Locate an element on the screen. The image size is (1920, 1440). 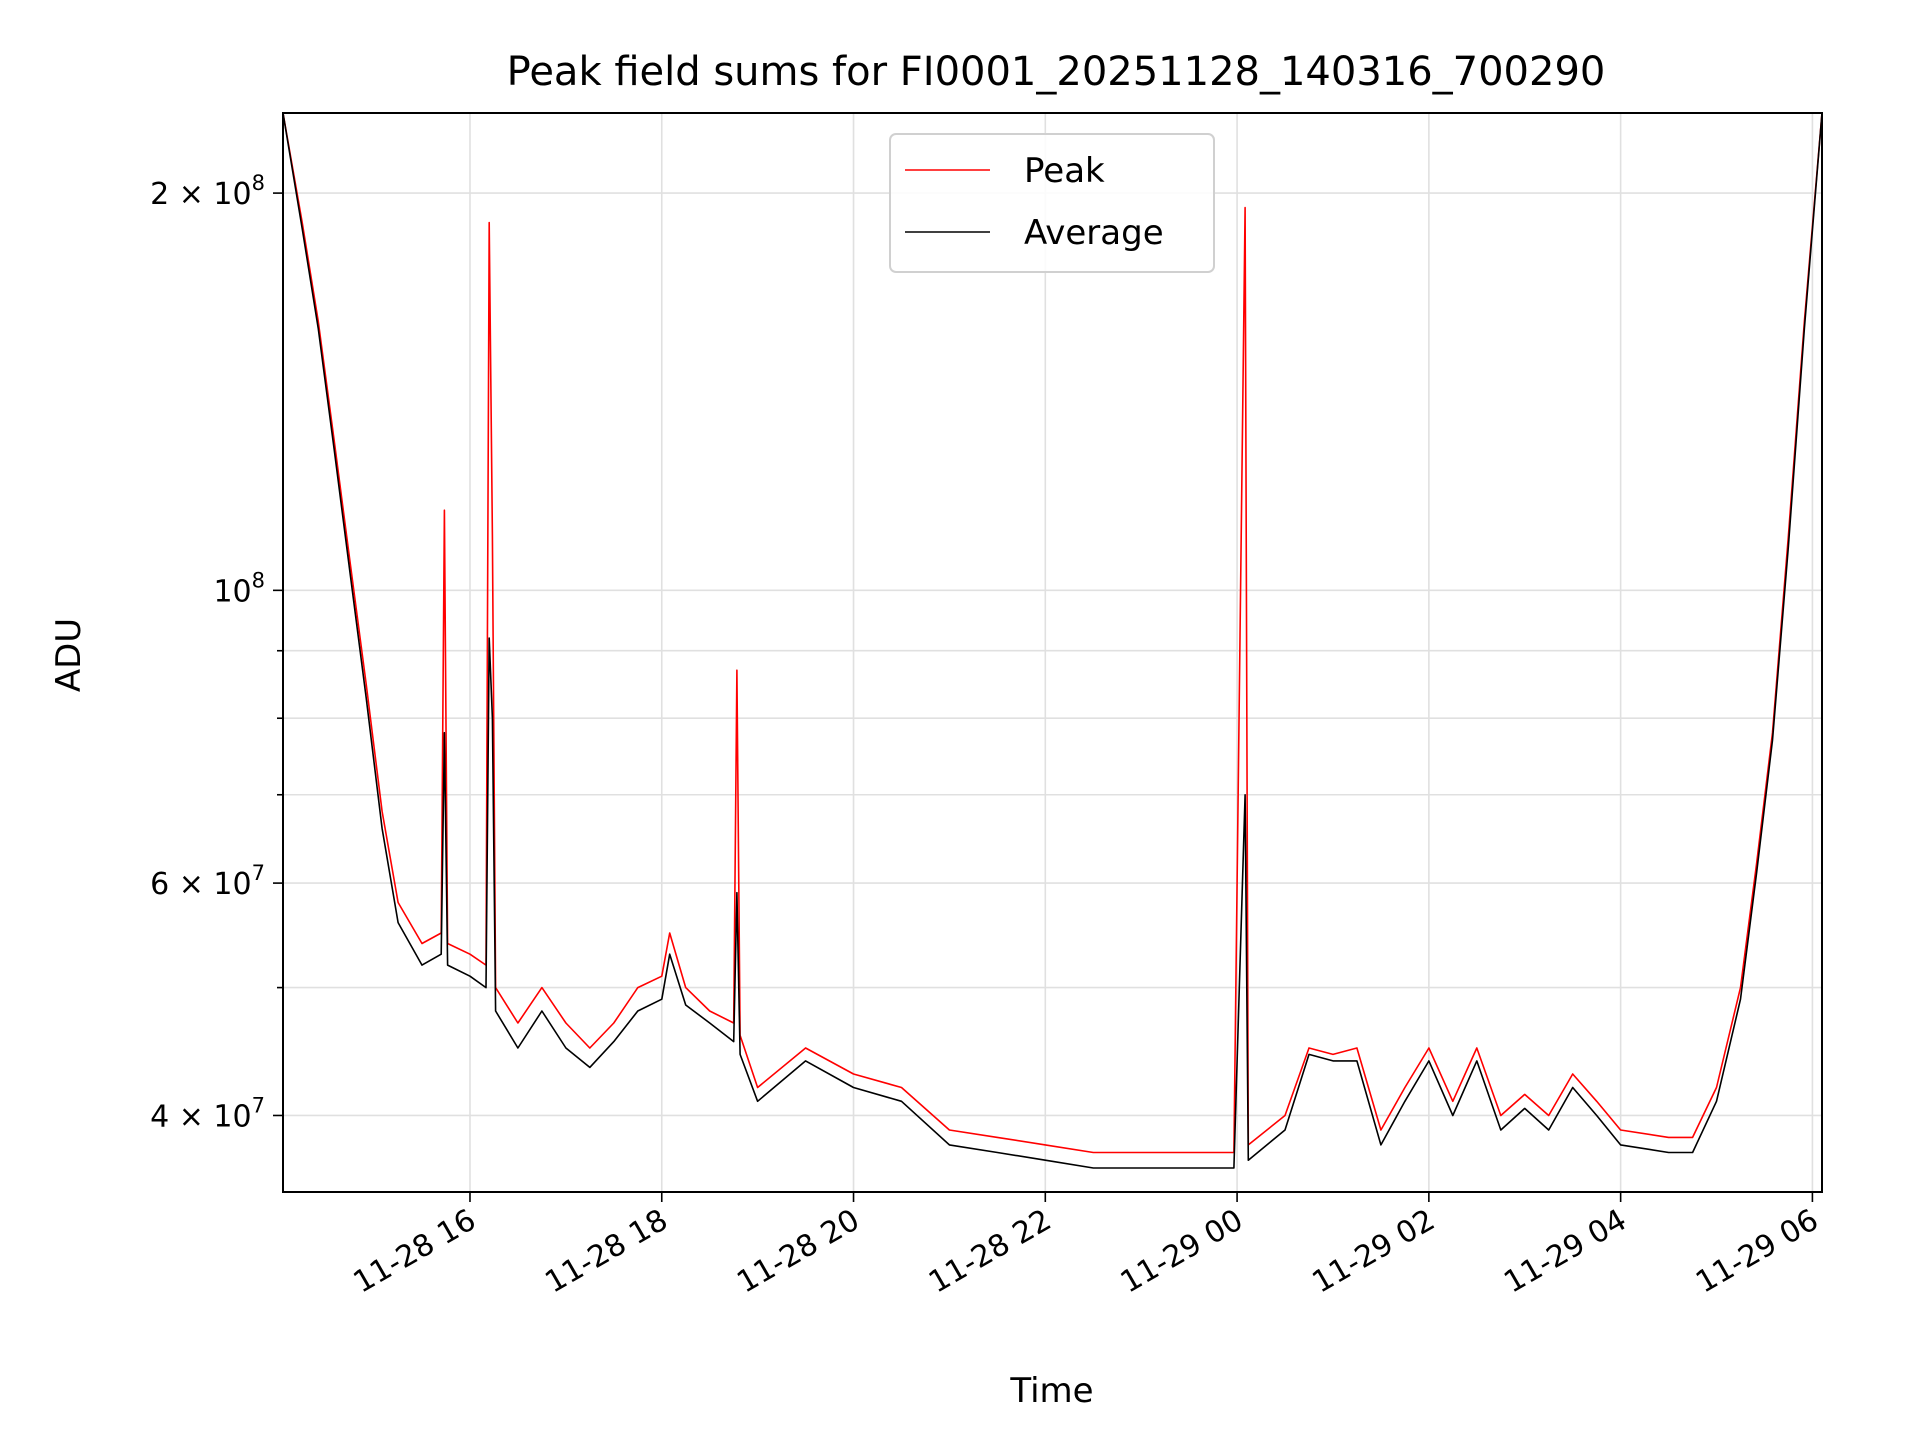
legend-label-peak: Peak is located at coordinates (1064, 171).